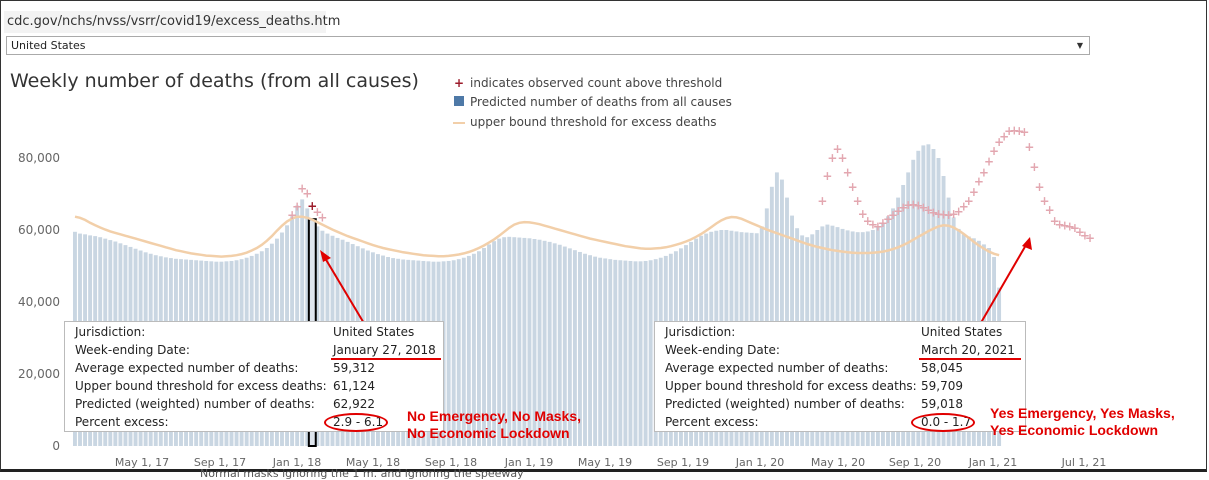  Describe the element at coordinates (962, 332) in the screenshot. I see `tooltip-value: United States` at that location.